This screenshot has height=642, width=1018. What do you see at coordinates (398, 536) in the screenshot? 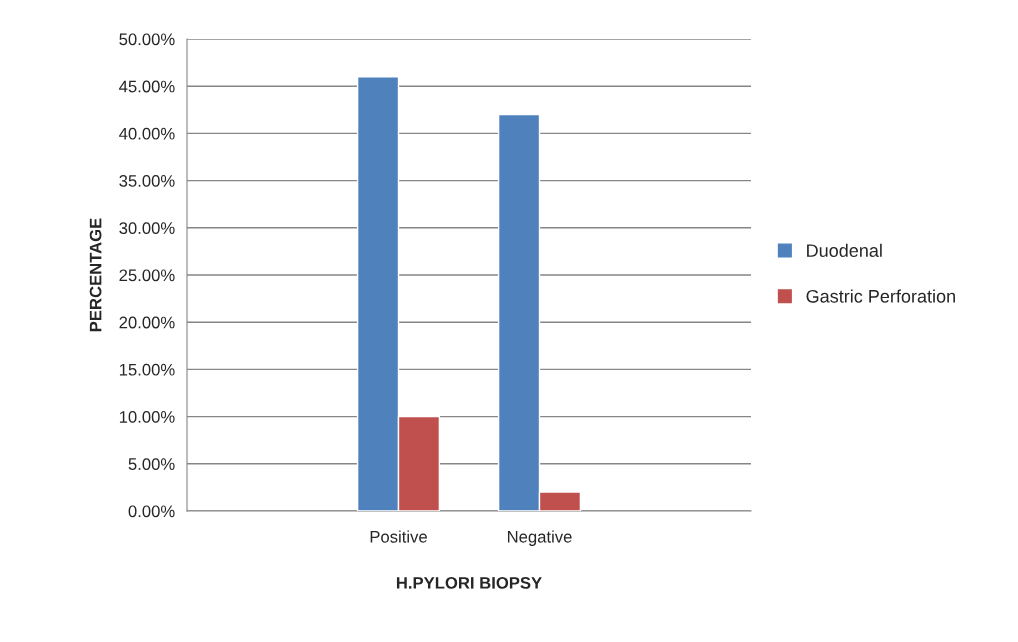
I see `x-tick-label: Positive` at bounding box center [398, 536].